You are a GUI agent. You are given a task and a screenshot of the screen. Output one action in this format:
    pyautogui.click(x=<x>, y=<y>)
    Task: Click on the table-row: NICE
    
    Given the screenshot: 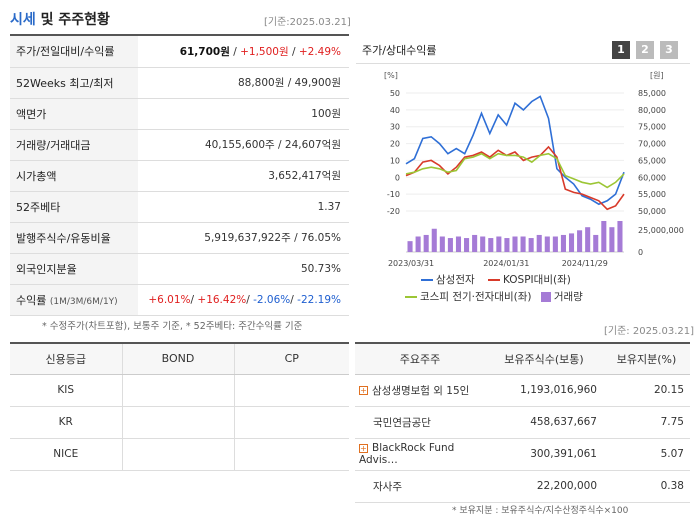 What is the action you would take?
    pyautogui.click(x=179, y=454)
    